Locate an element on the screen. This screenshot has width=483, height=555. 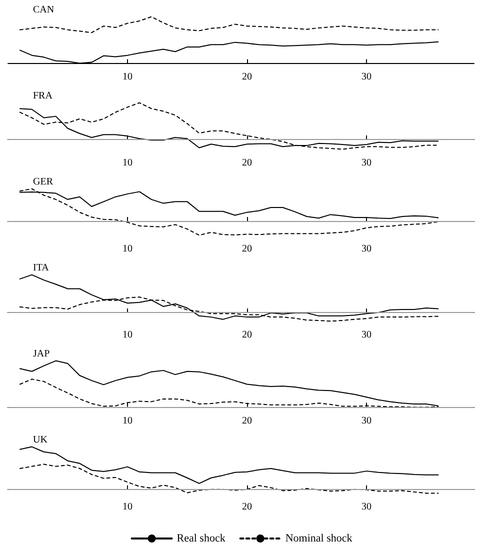
chart-title: GER is located at coordinates (43, 182).